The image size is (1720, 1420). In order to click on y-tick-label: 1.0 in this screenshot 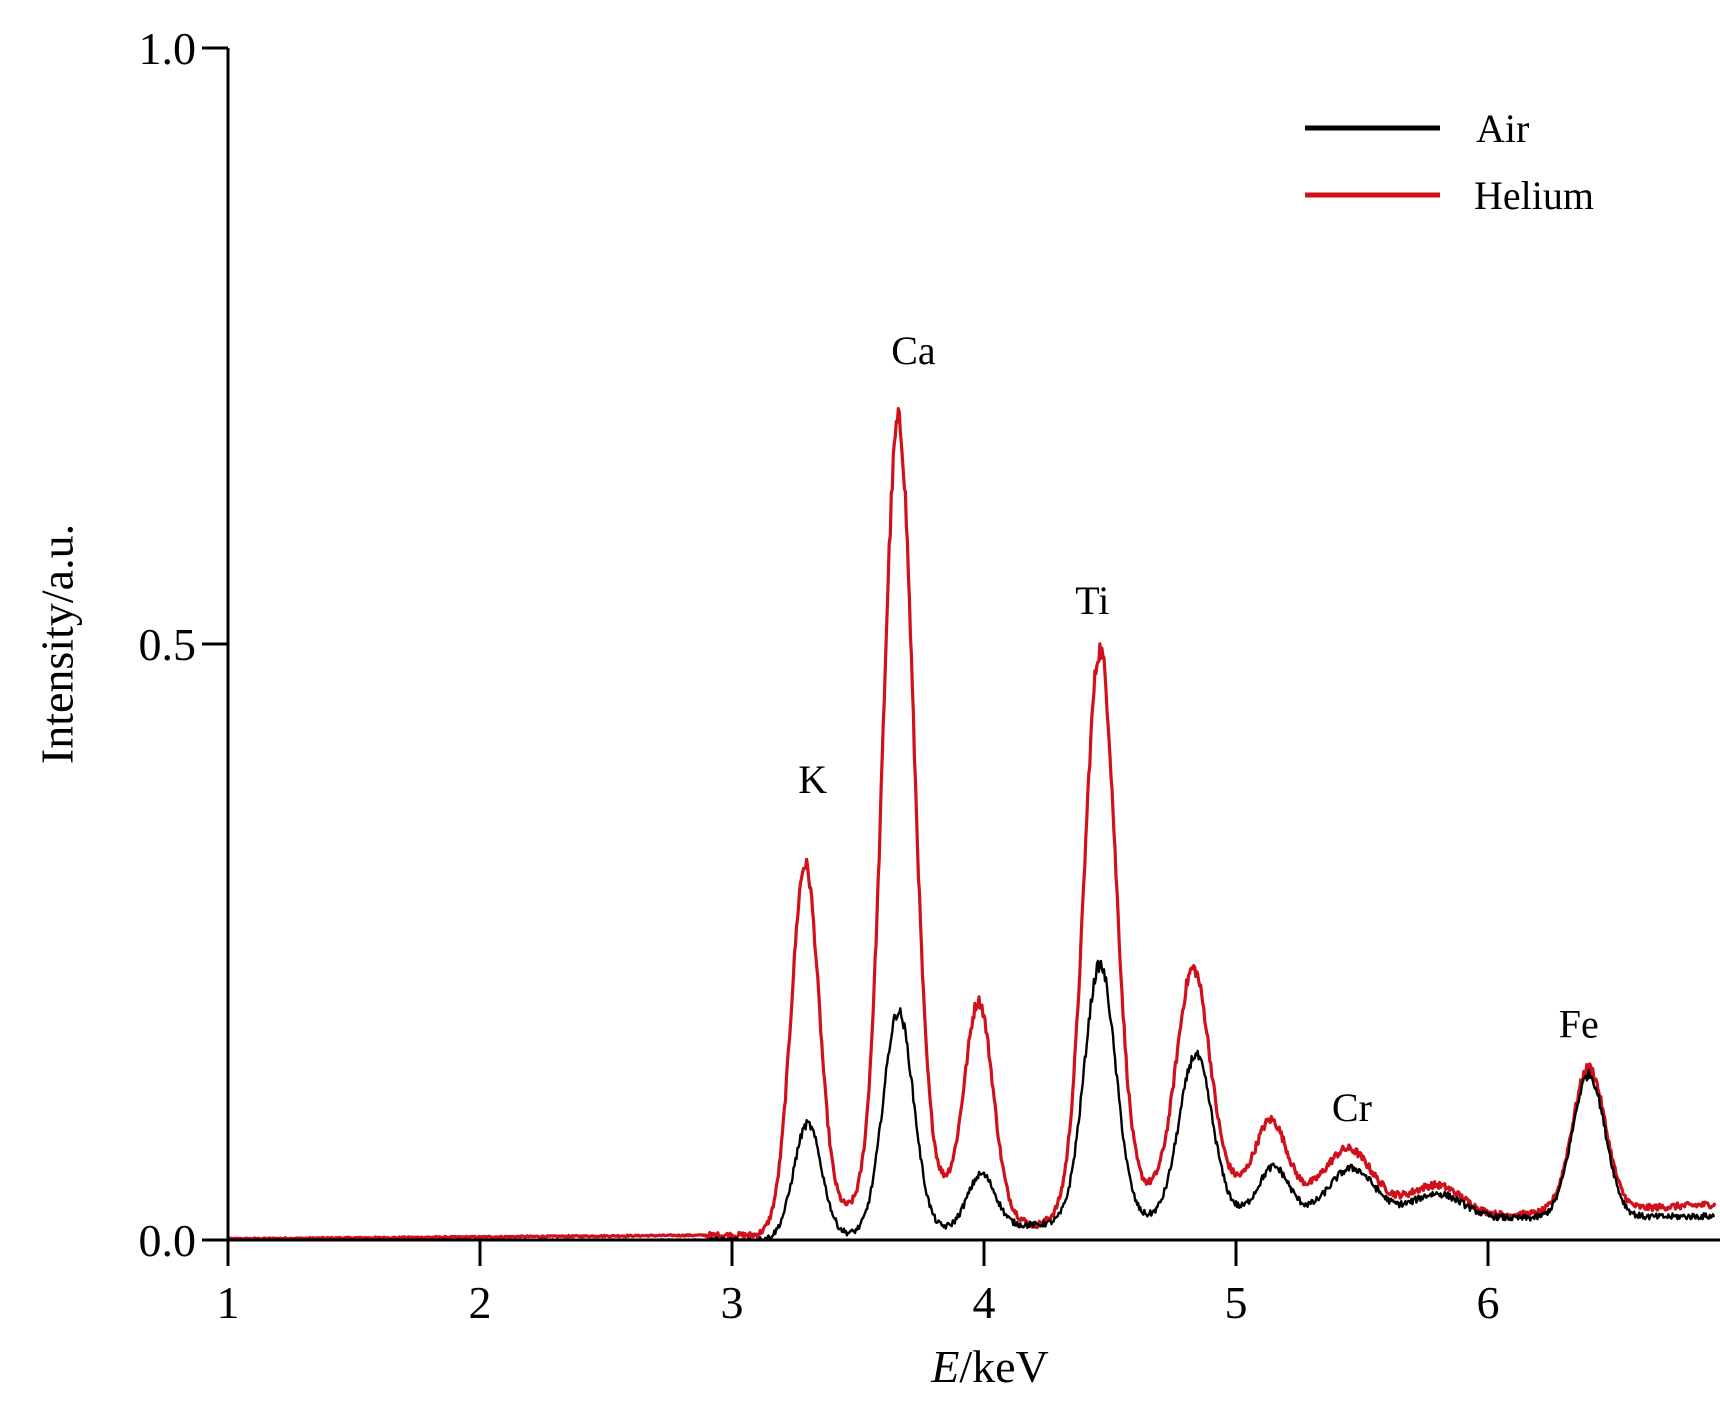, I will do `click(168, 48)`.